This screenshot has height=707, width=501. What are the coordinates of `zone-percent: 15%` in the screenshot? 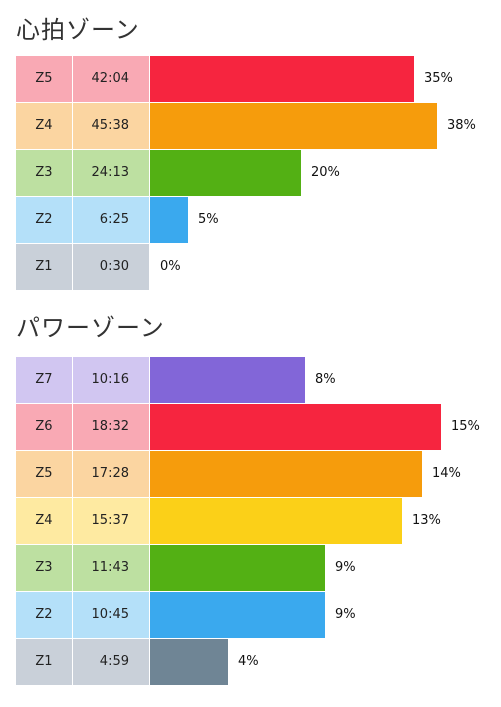 It's located at (465, 426).